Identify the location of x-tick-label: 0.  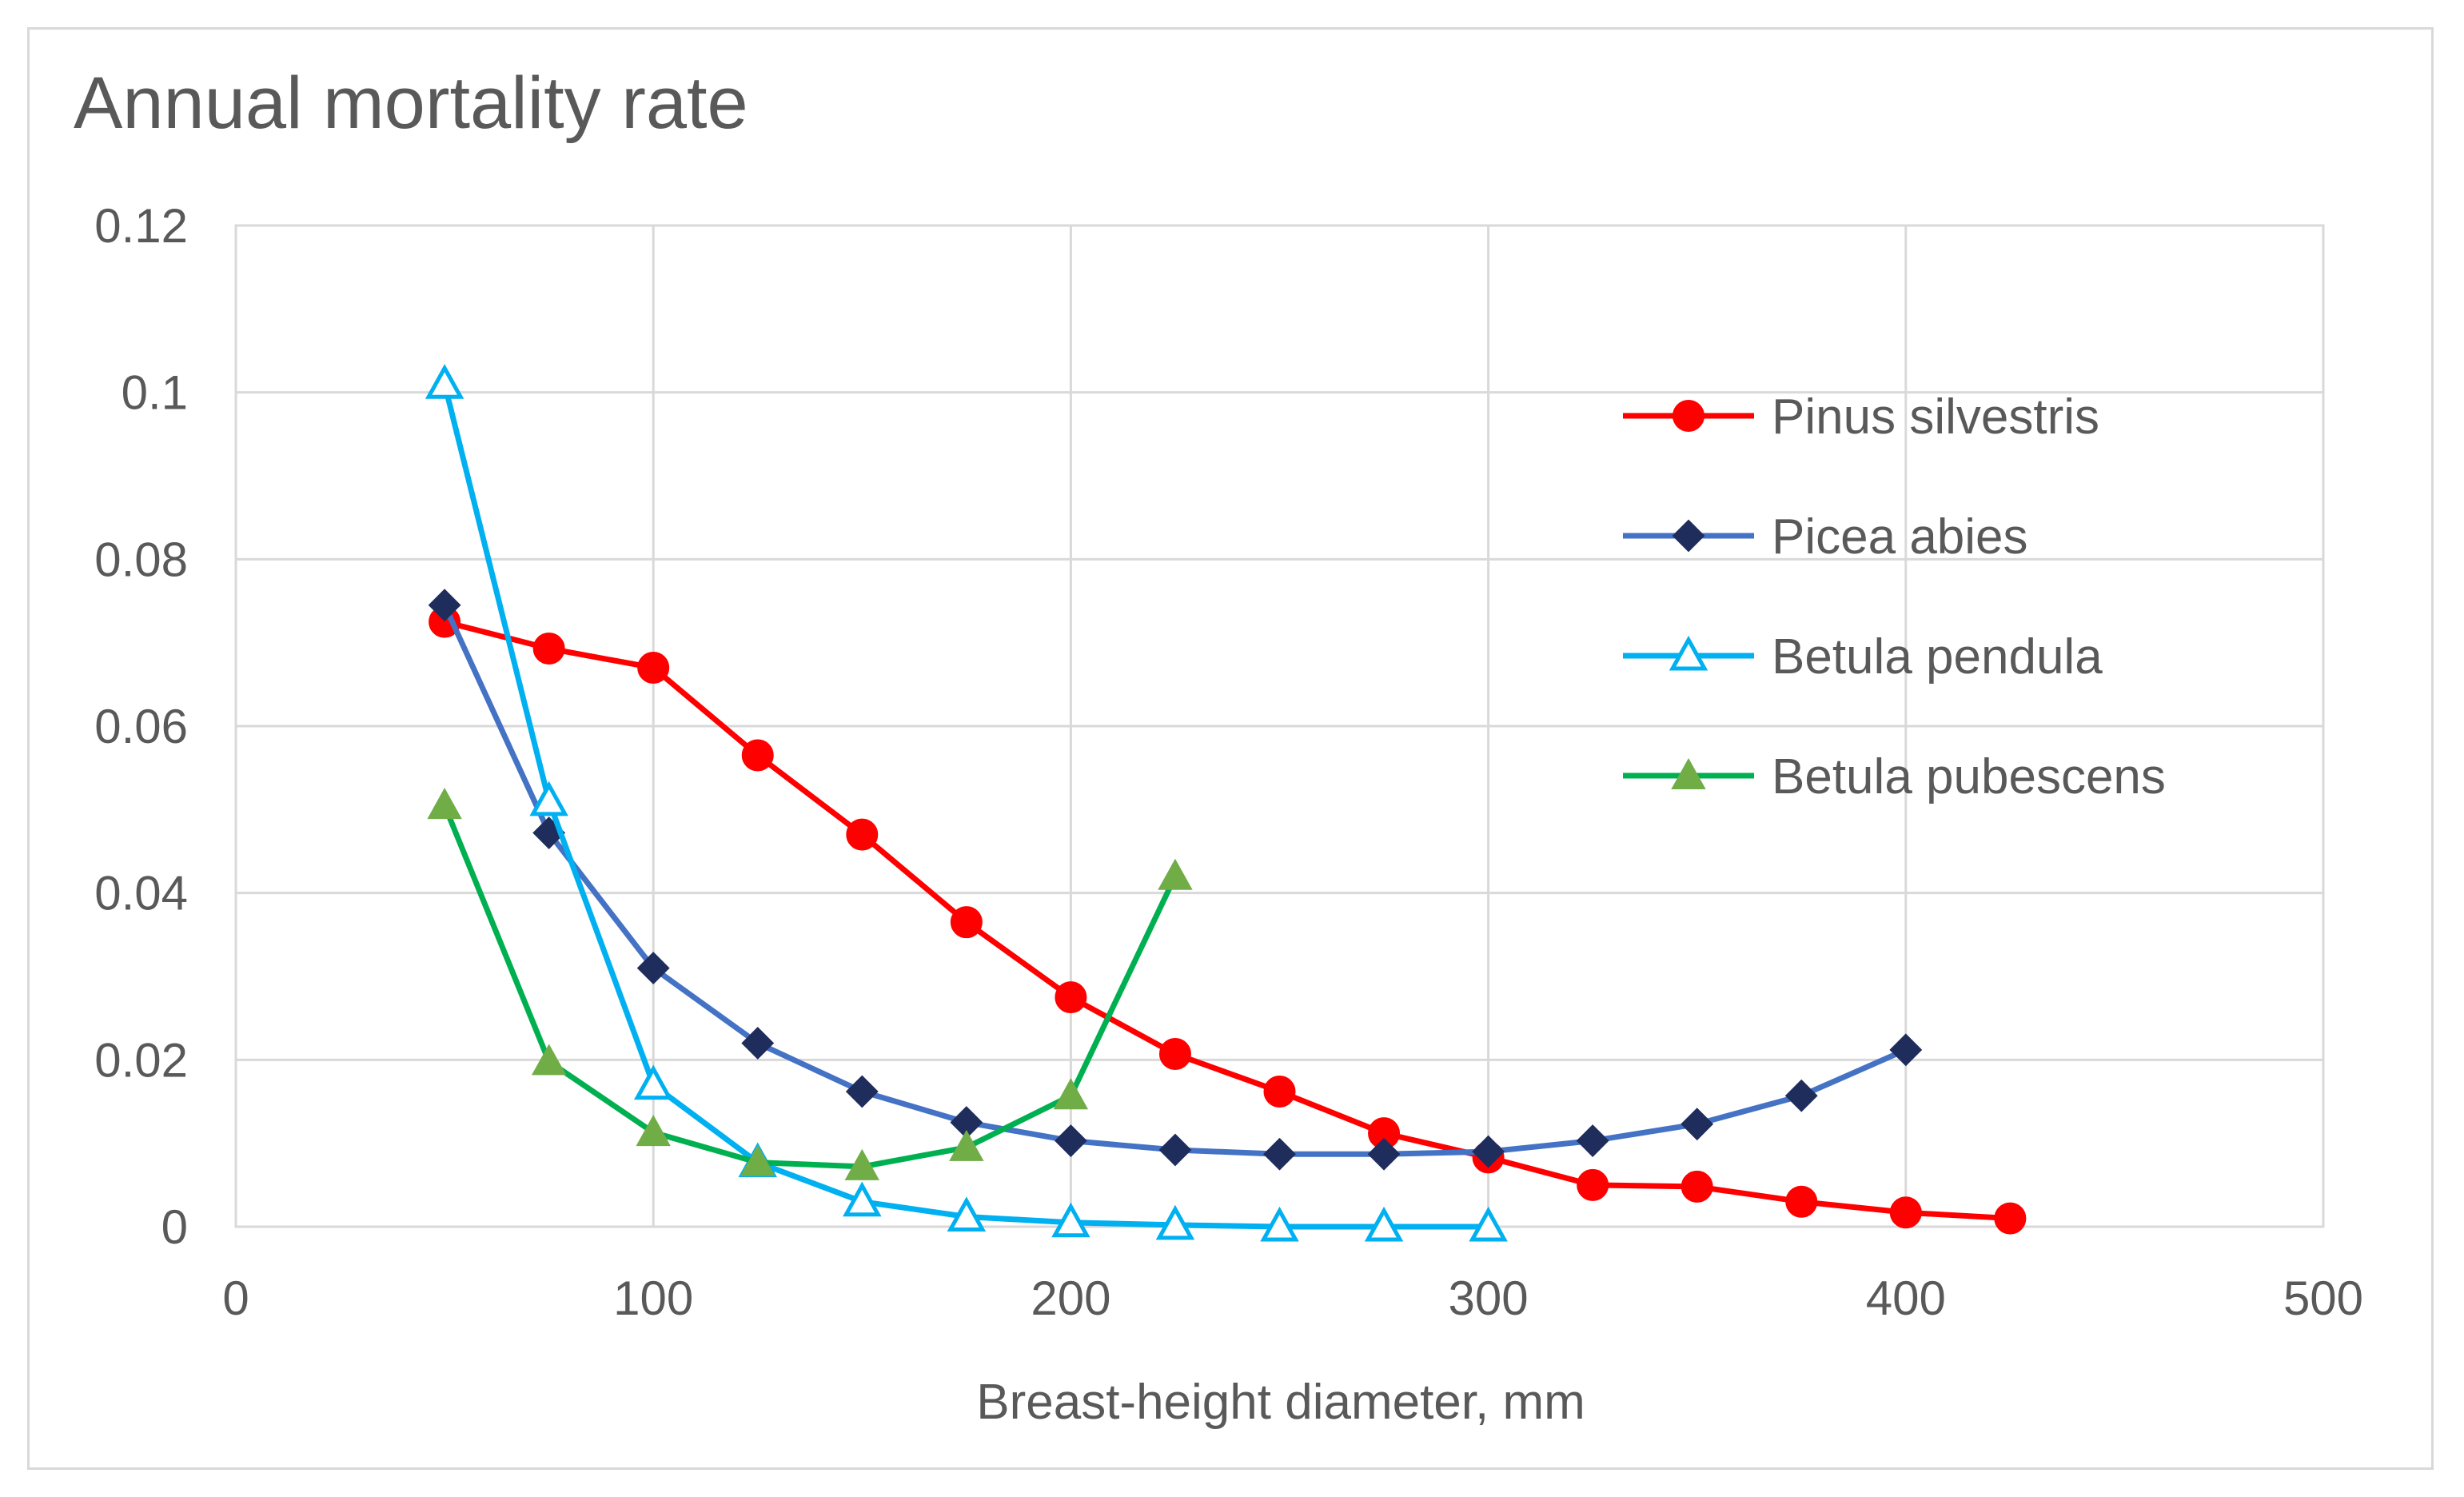
(235, 1298).